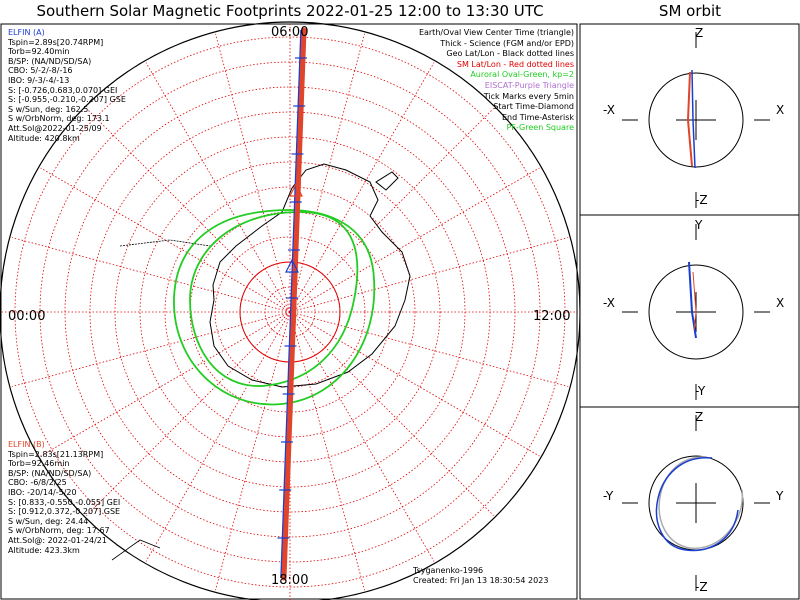  What do you see at coordinates (26, 444) in the screenshot?
I see `elfin-b-name: ELFIN (B)` at bounding box center [26, 444].